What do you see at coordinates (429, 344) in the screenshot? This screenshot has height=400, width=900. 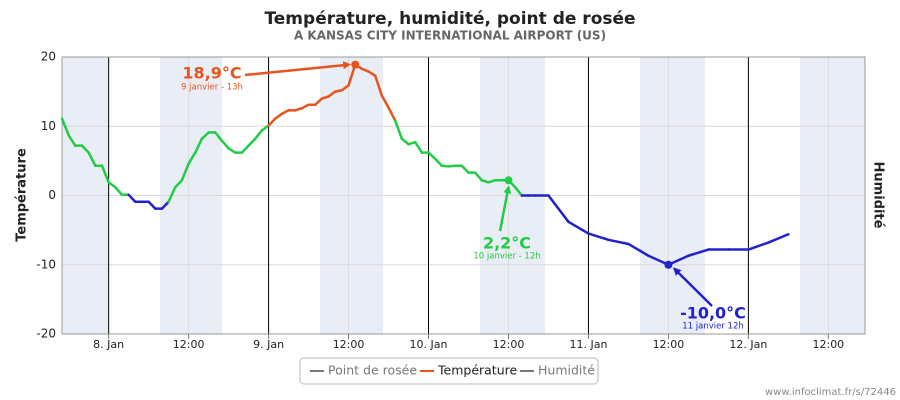 I see `x-tick-label: 10. Jan` at bounding box center [429, 344].